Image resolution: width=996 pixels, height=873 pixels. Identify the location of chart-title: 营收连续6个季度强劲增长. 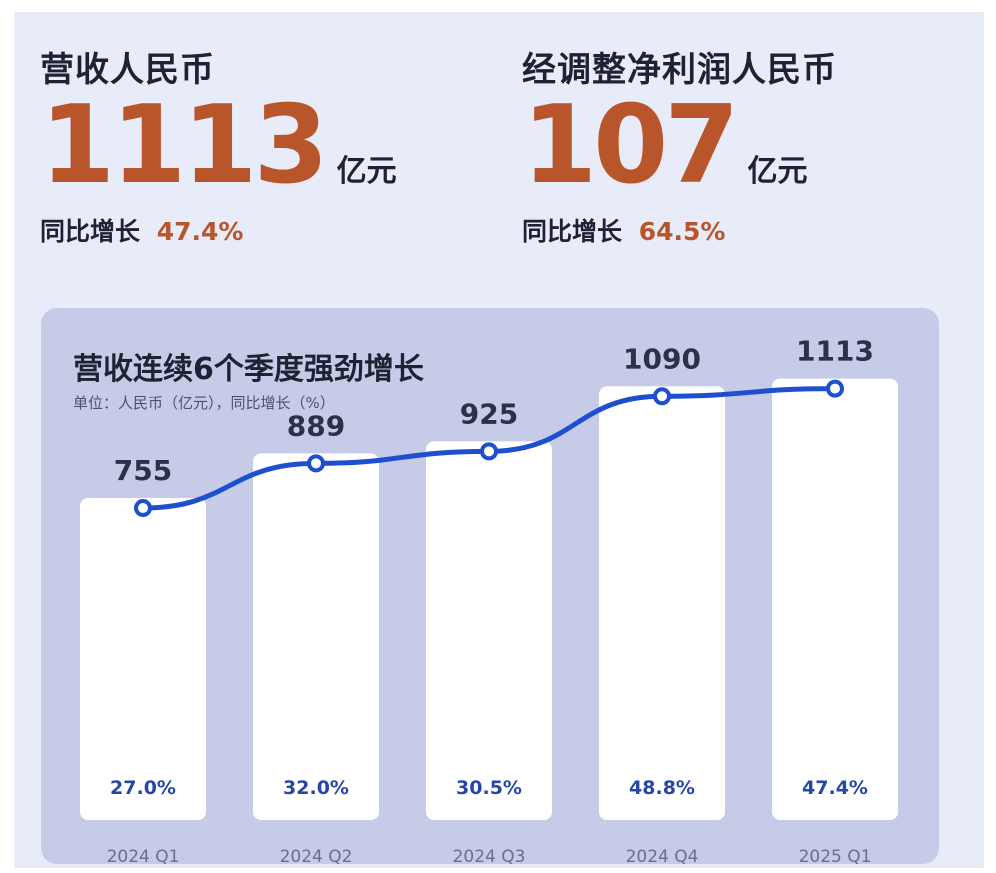
(248, 369).